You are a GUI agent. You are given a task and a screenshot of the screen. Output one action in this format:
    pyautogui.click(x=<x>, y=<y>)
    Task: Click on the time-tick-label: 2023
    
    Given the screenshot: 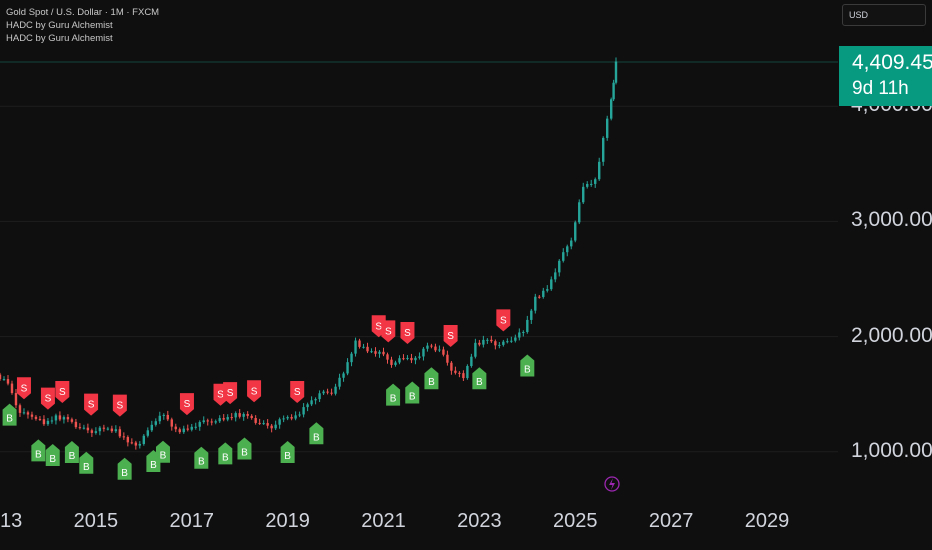 What is the action you would take?
    pyautogui.click(x=479, y=521)
    